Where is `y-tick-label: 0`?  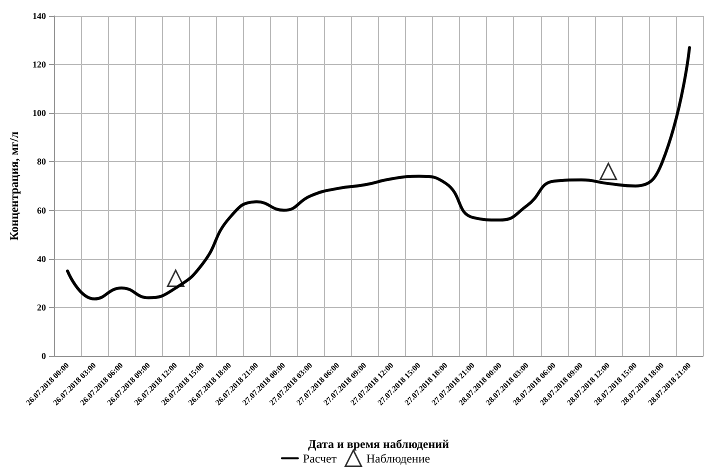 y-tick-label: 0 is located at coordinates (44, 356).